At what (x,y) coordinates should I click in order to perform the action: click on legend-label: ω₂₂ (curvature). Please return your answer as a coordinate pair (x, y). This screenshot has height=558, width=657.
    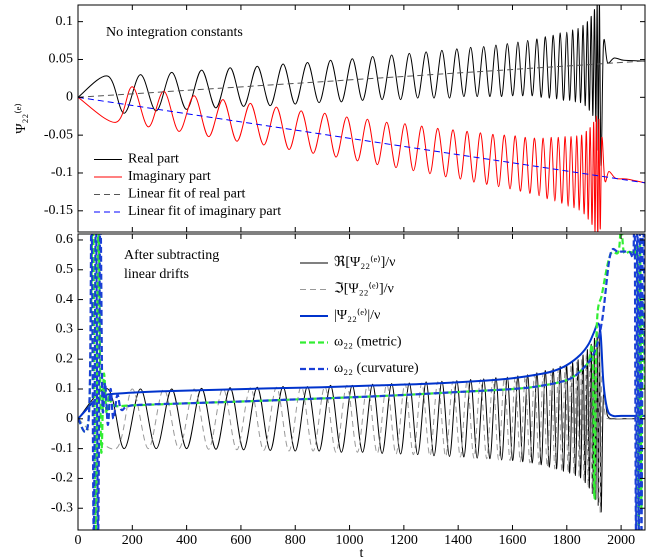
    Looking at the image, I should click on (376, 368).